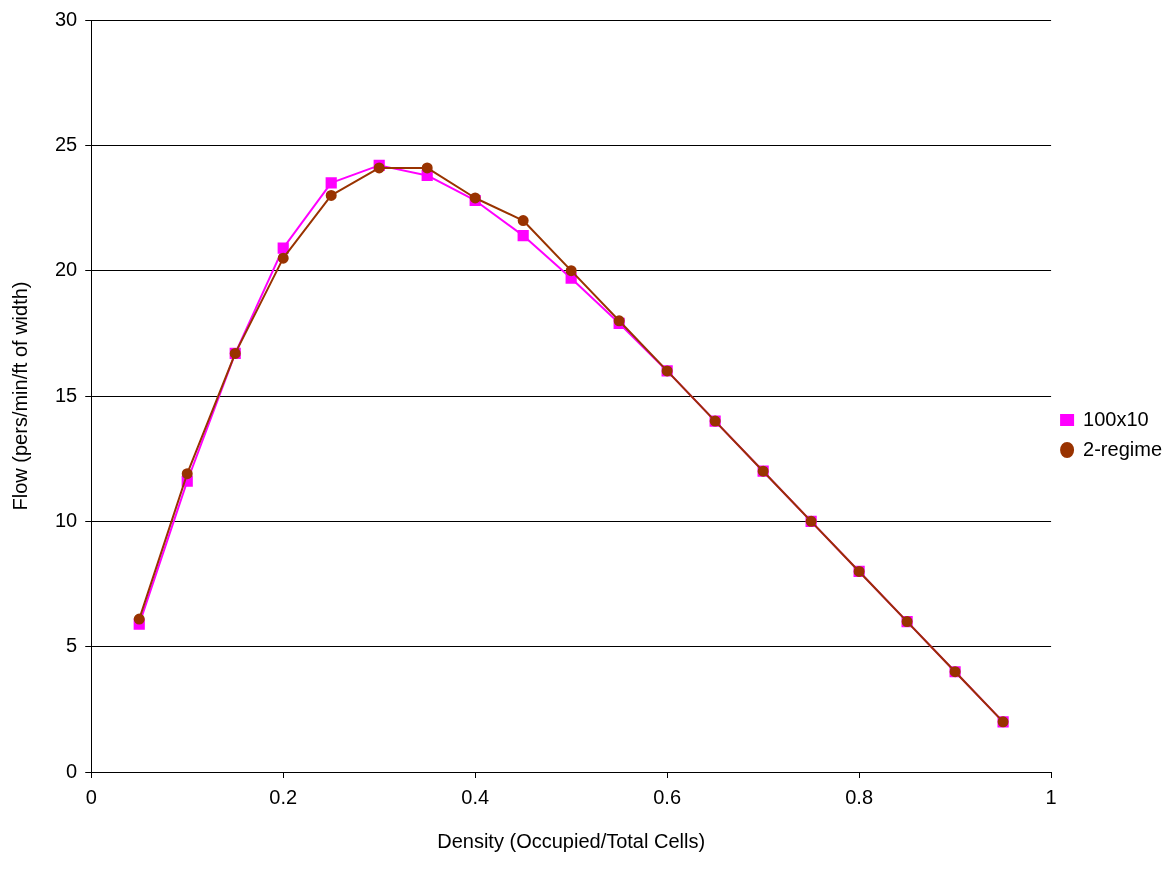  Describe the element at coordinates (1051, 796) in the screenshot. I see `x-tick-label: 1` at that location.